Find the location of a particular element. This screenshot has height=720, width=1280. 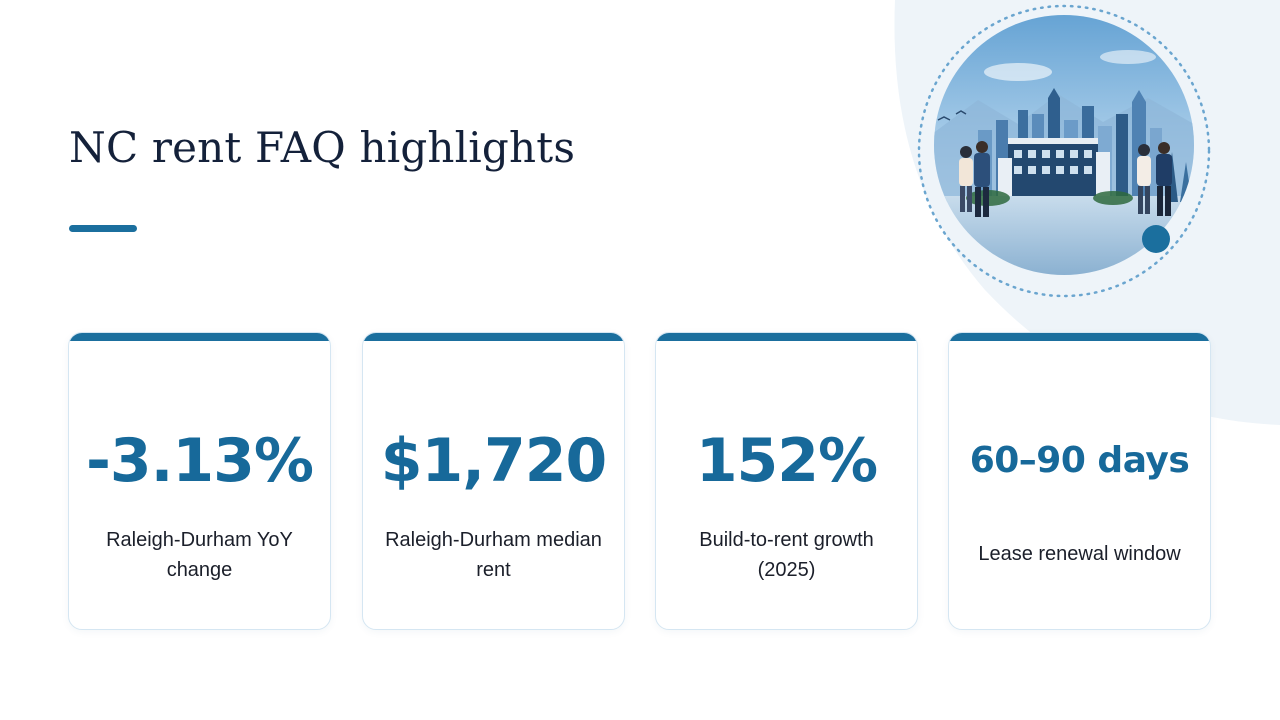

stat-card: 152% Build-to-rent growth (2025) is located at coordinates (786, 481).